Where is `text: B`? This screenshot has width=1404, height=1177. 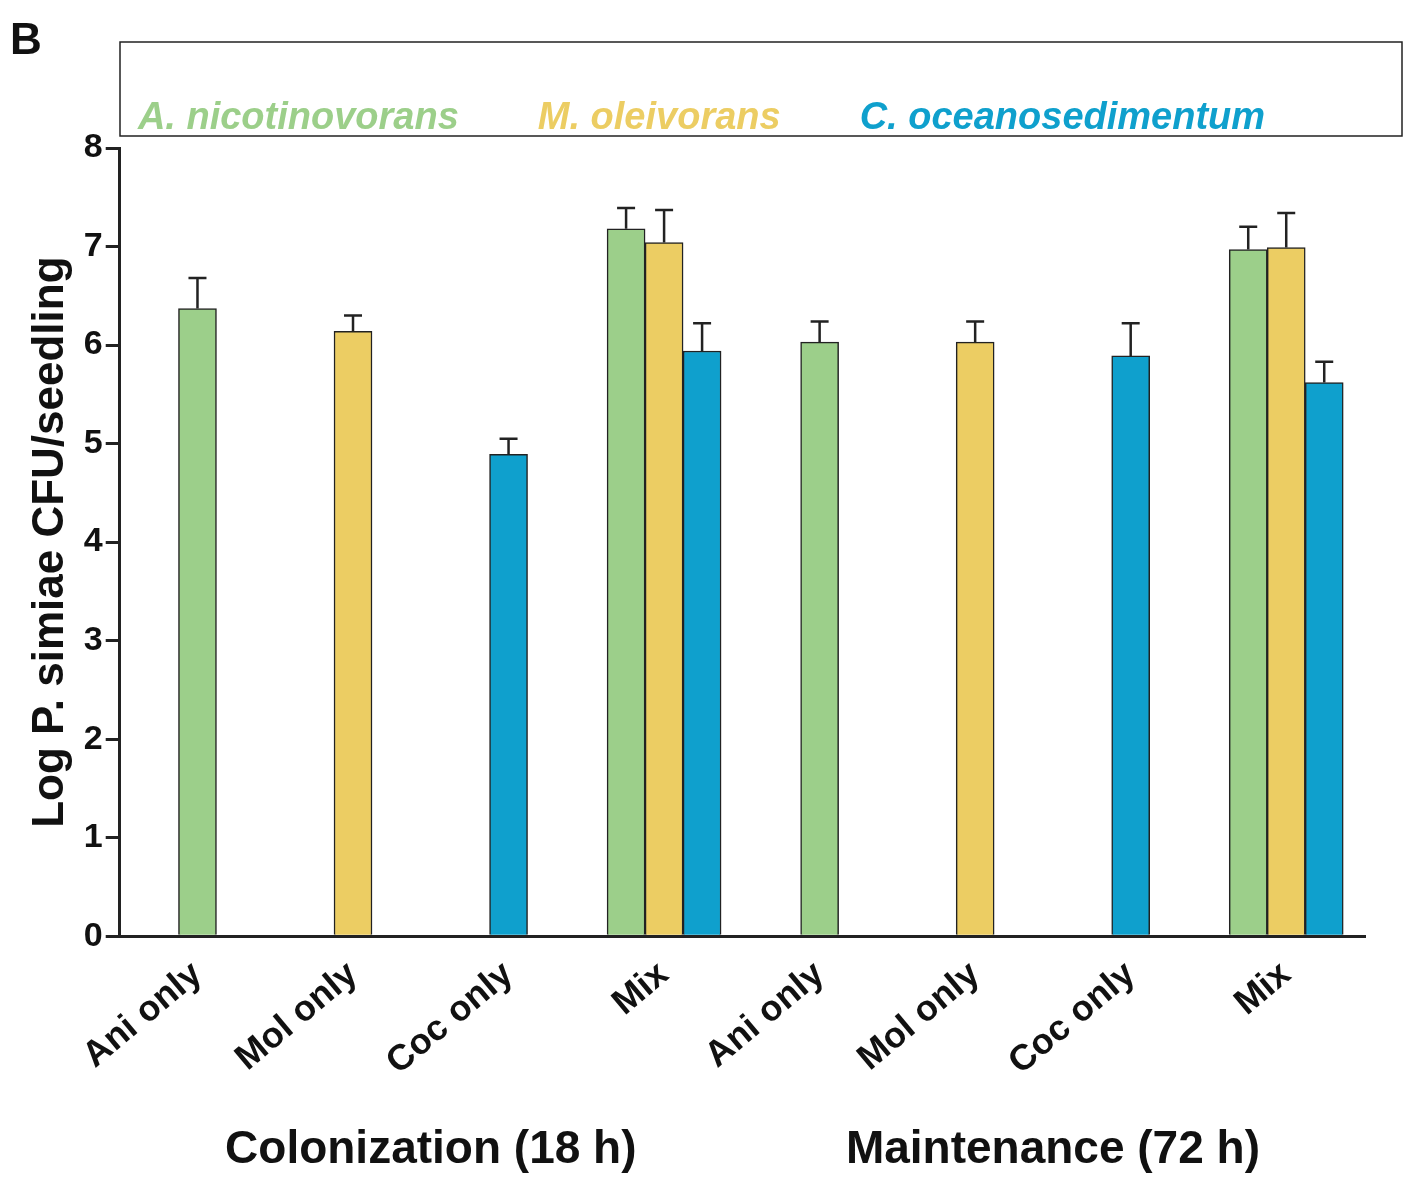 text: B is located at coordinates (26, 39).